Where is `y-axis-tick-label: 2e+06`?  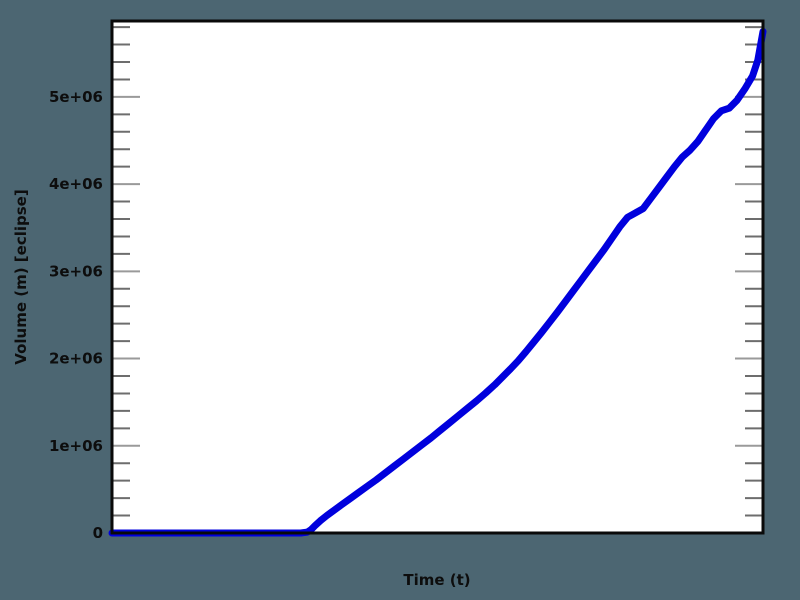 y-axis-tick-label: 2e+06 is located at coordinates (76, 359).